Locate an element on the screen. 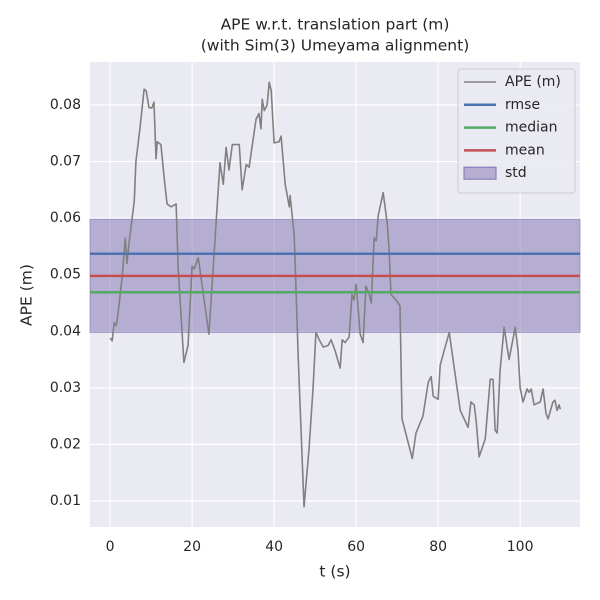  legend-box is located at coordinates (516, 131).